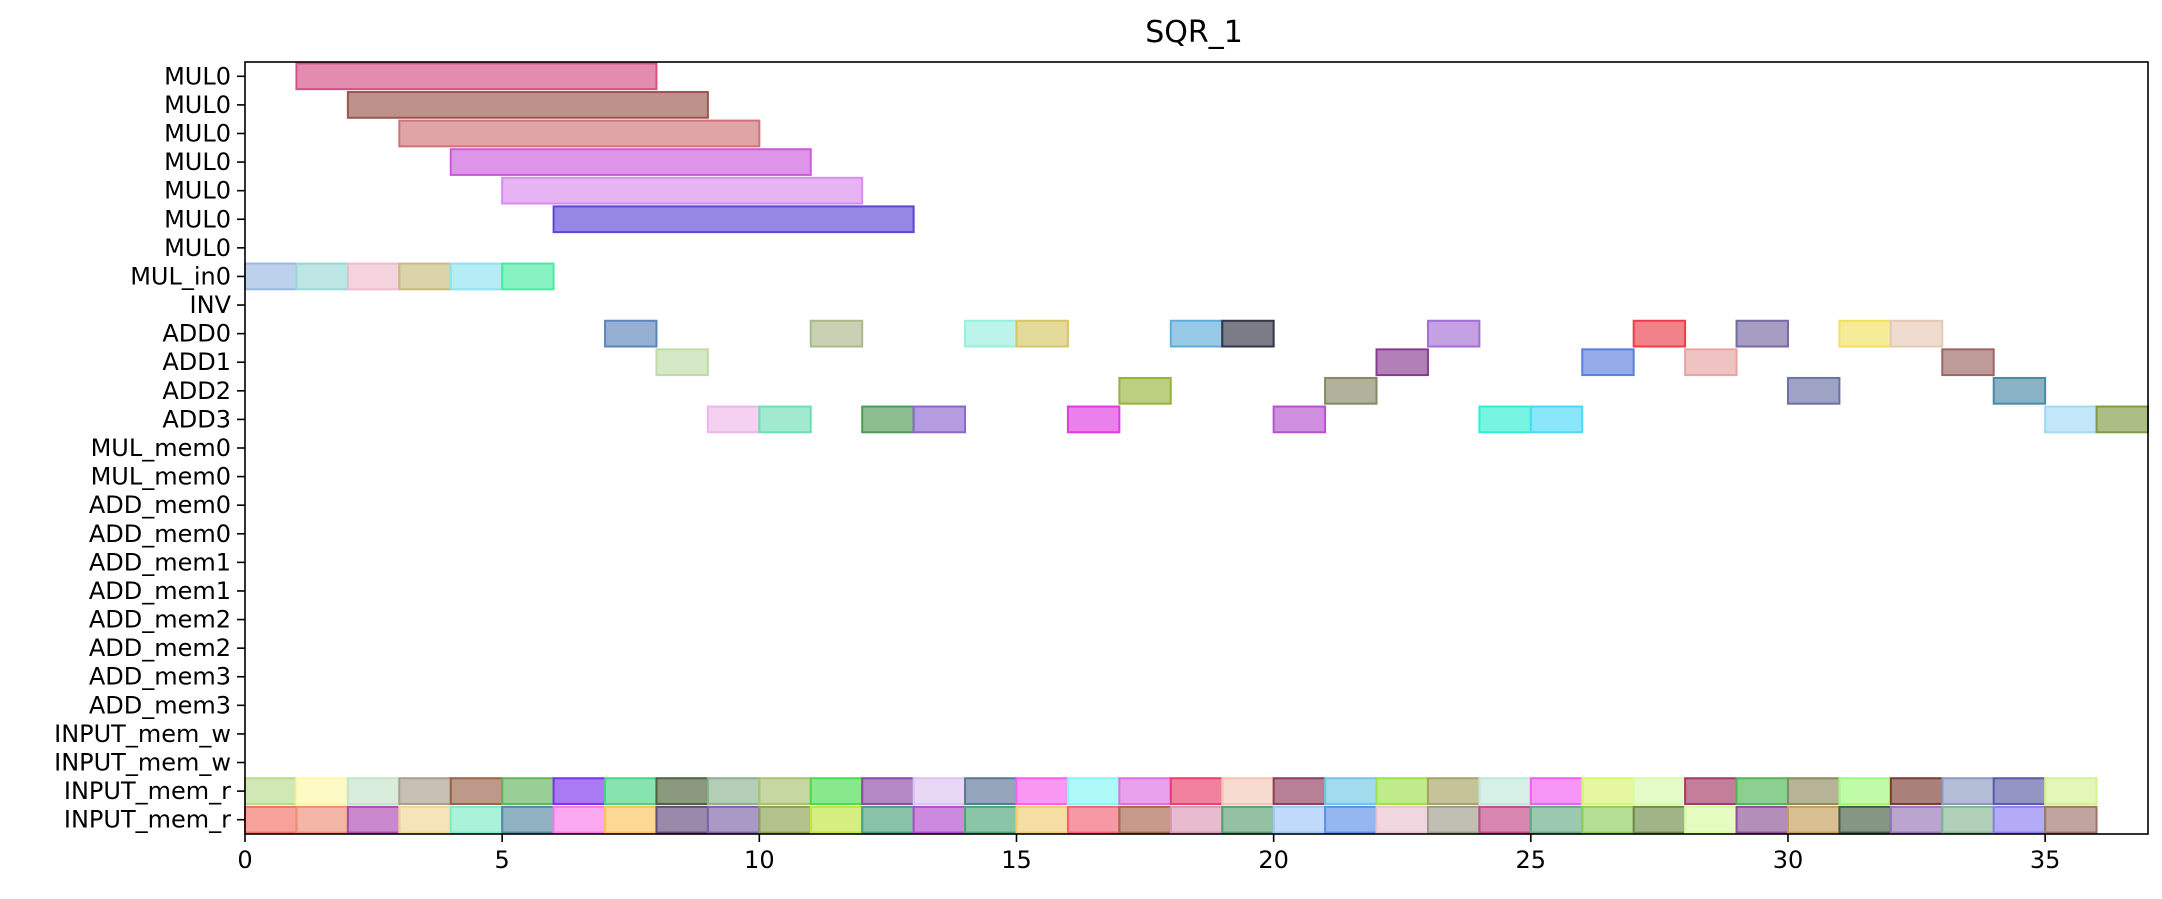 The width and height of the screenshot is (2162, 899). I want to click on x-axis: 0 5 10 15 20 25 30 35, so click(1148, 854).